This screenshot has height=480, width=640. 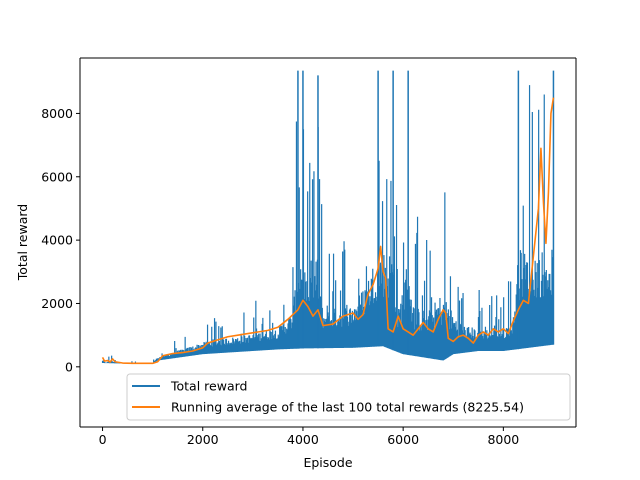 I want to click on y-axis-label: Total reward, so click(x=22, y=242).